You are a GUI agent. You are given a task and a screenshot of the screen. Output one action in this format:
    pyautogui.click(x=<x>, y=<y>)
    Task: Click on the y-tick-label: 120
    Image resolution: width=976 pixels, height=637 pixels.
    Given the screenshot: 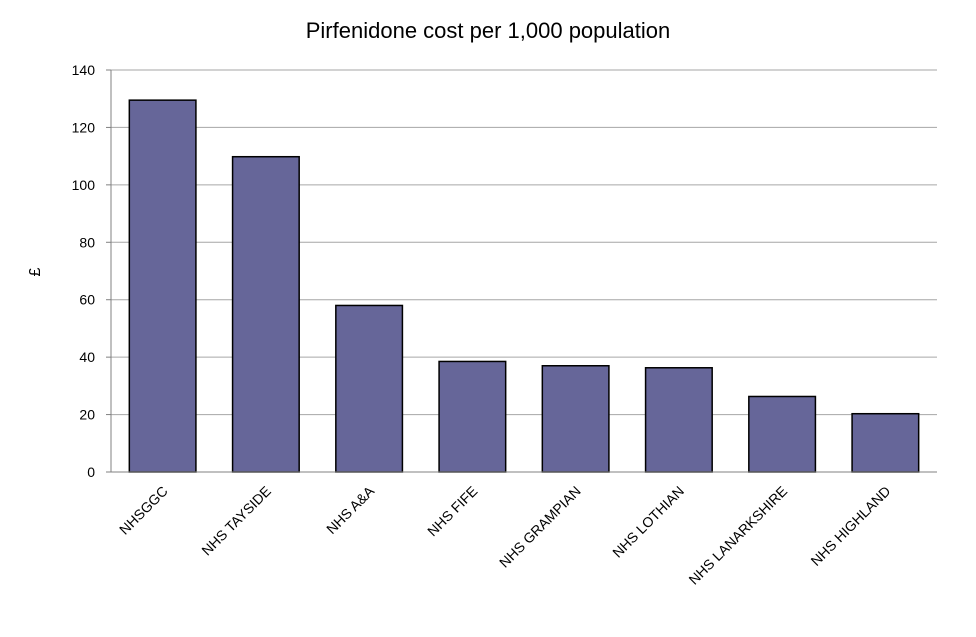 What is the action you would take?
    pyautogui.click(x=84, y=127)
    